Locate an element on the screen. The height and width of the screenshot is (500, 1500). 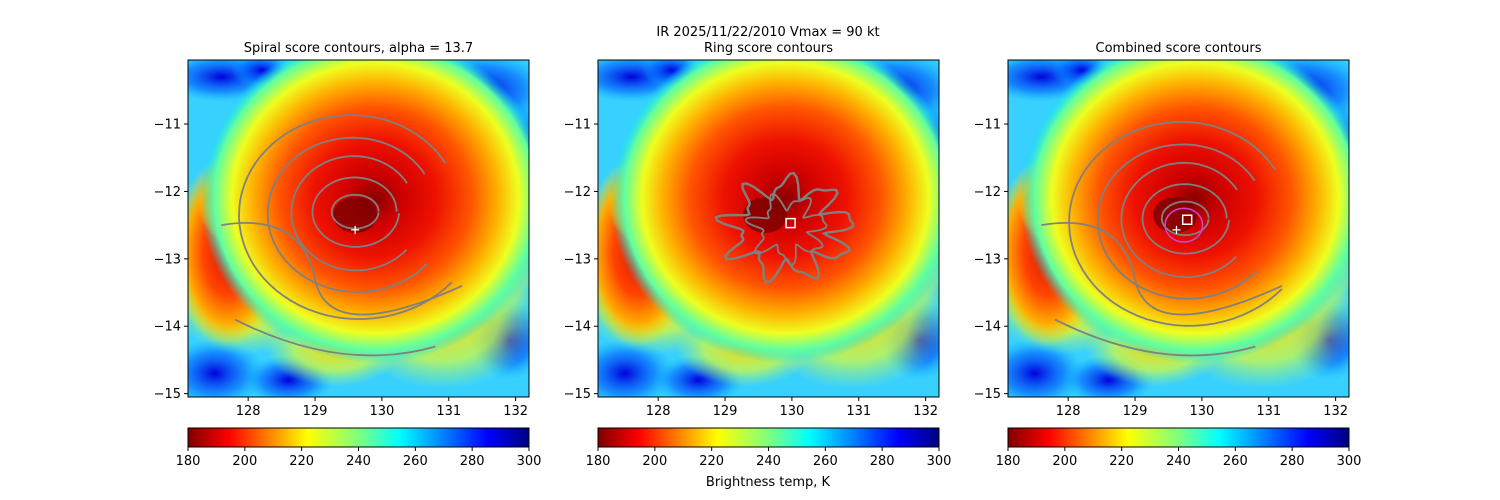
figure-suptitle: IR 2025/11/22/2010 Vmax = 90 kt is located at coordinates (767, 32).